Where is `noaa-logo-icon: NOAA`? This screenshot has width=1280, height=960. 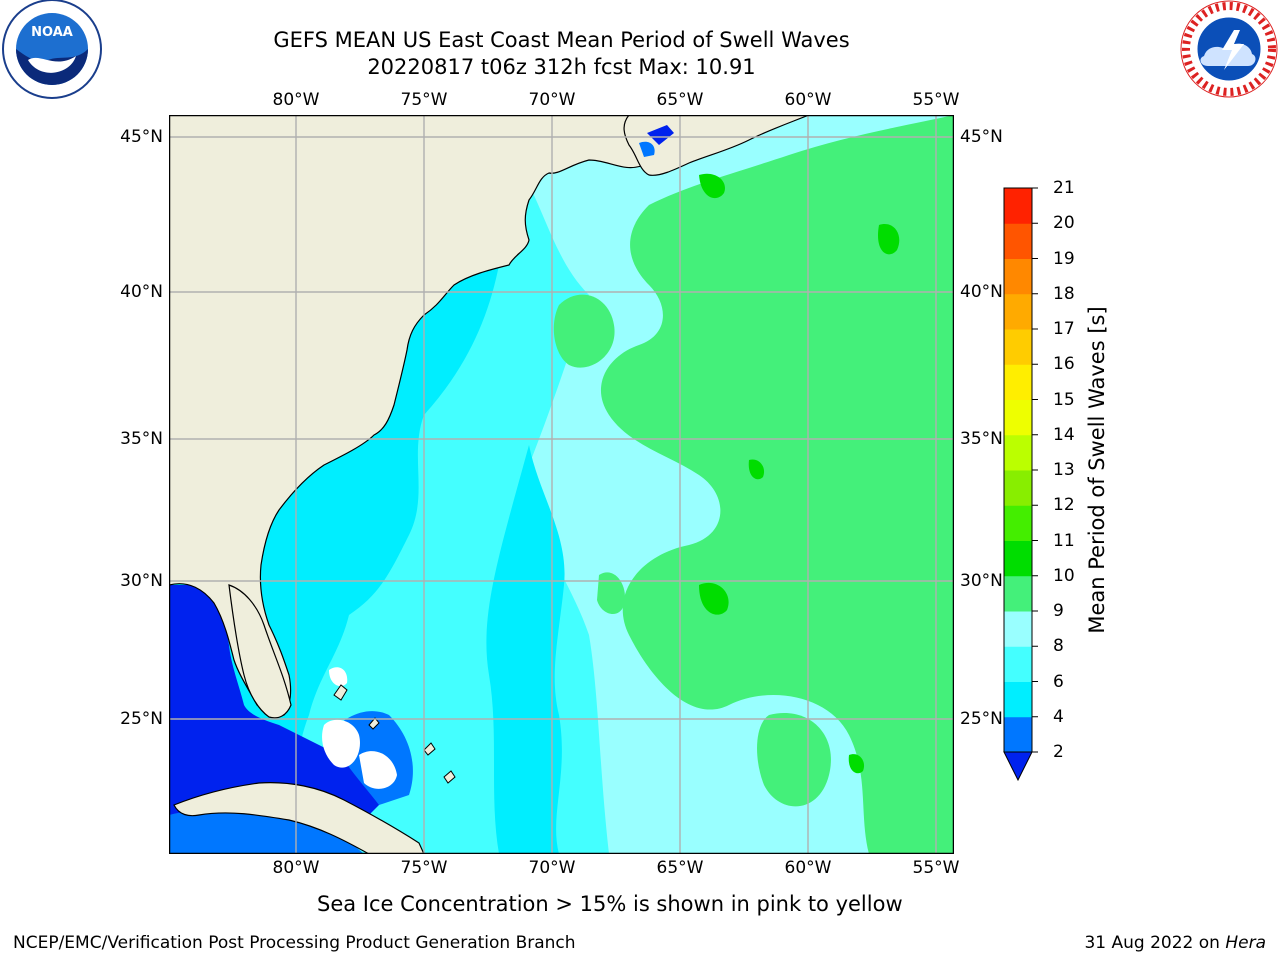 noaa-logo-icon: NOAA is located at coordinates (52, 49).